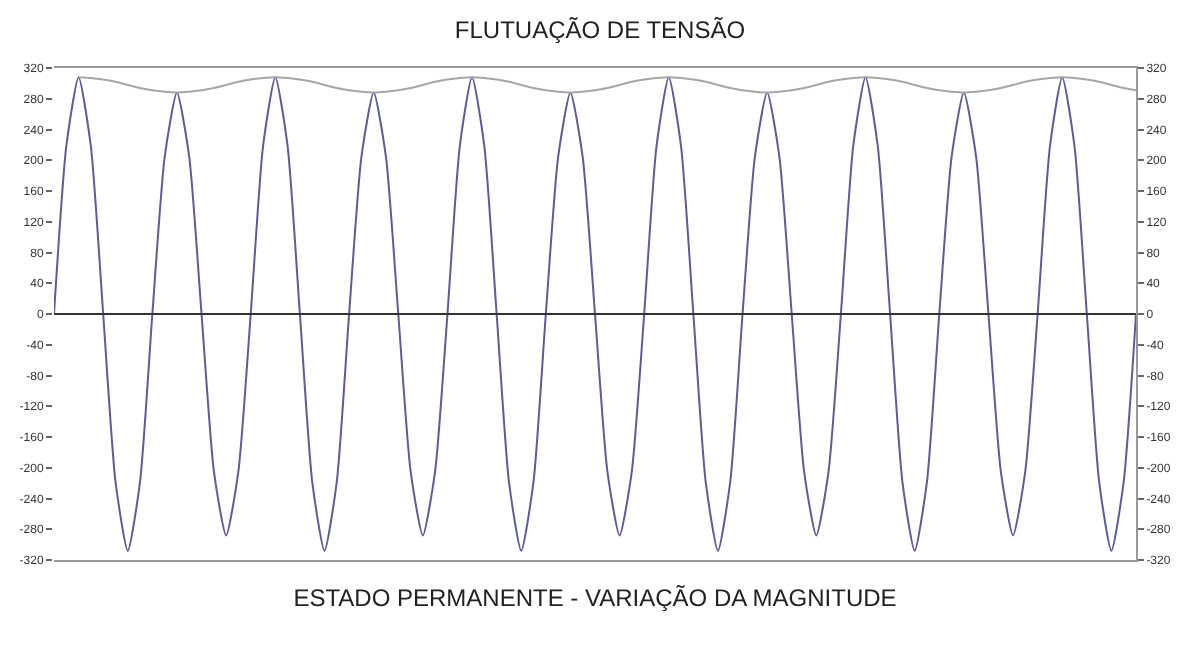 This screenshot has height=652, width=1200. I want to click on chart-title: FLUTUAÇÃO DE TENSÃO, so click(600, 29).